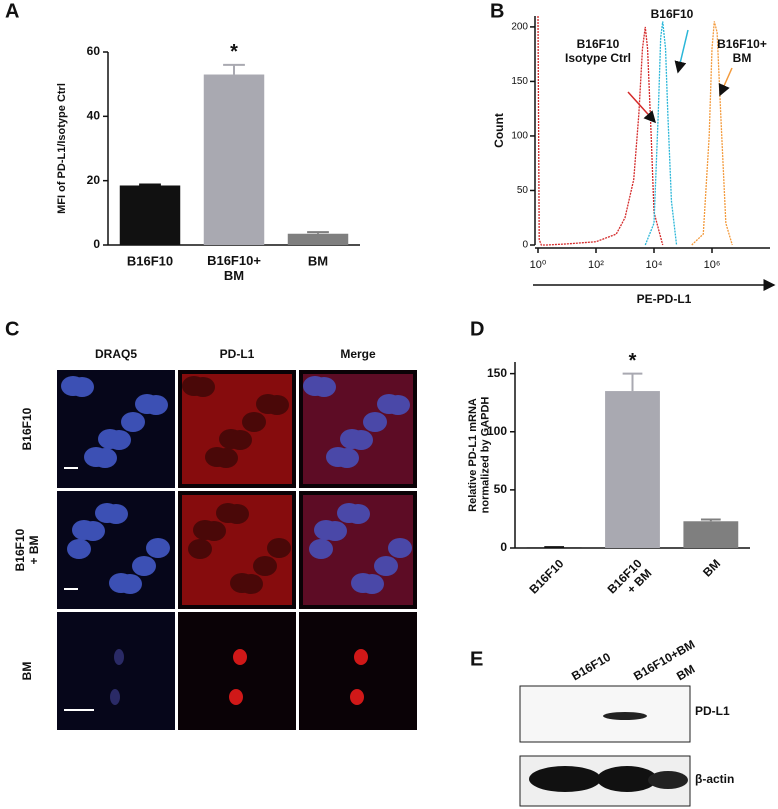 The image size is (778, 809). What do you see at coordinates (591, 667) in the screenshot?
I see `lane-label: B16F10` at bounding box center [591, 667].